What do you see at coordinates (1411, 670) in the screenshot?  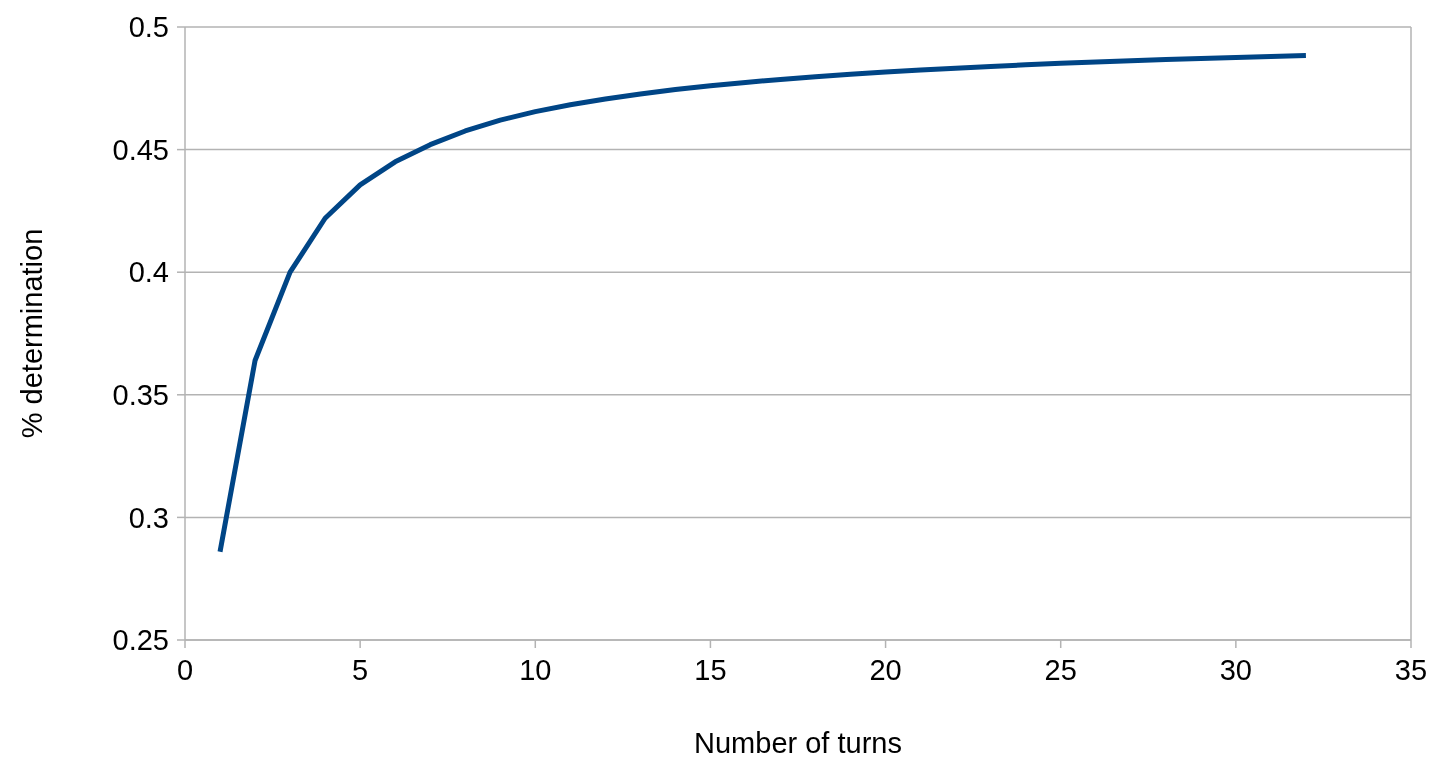 I see `x-tick-label: 35` at bounding box center [1411, 670].